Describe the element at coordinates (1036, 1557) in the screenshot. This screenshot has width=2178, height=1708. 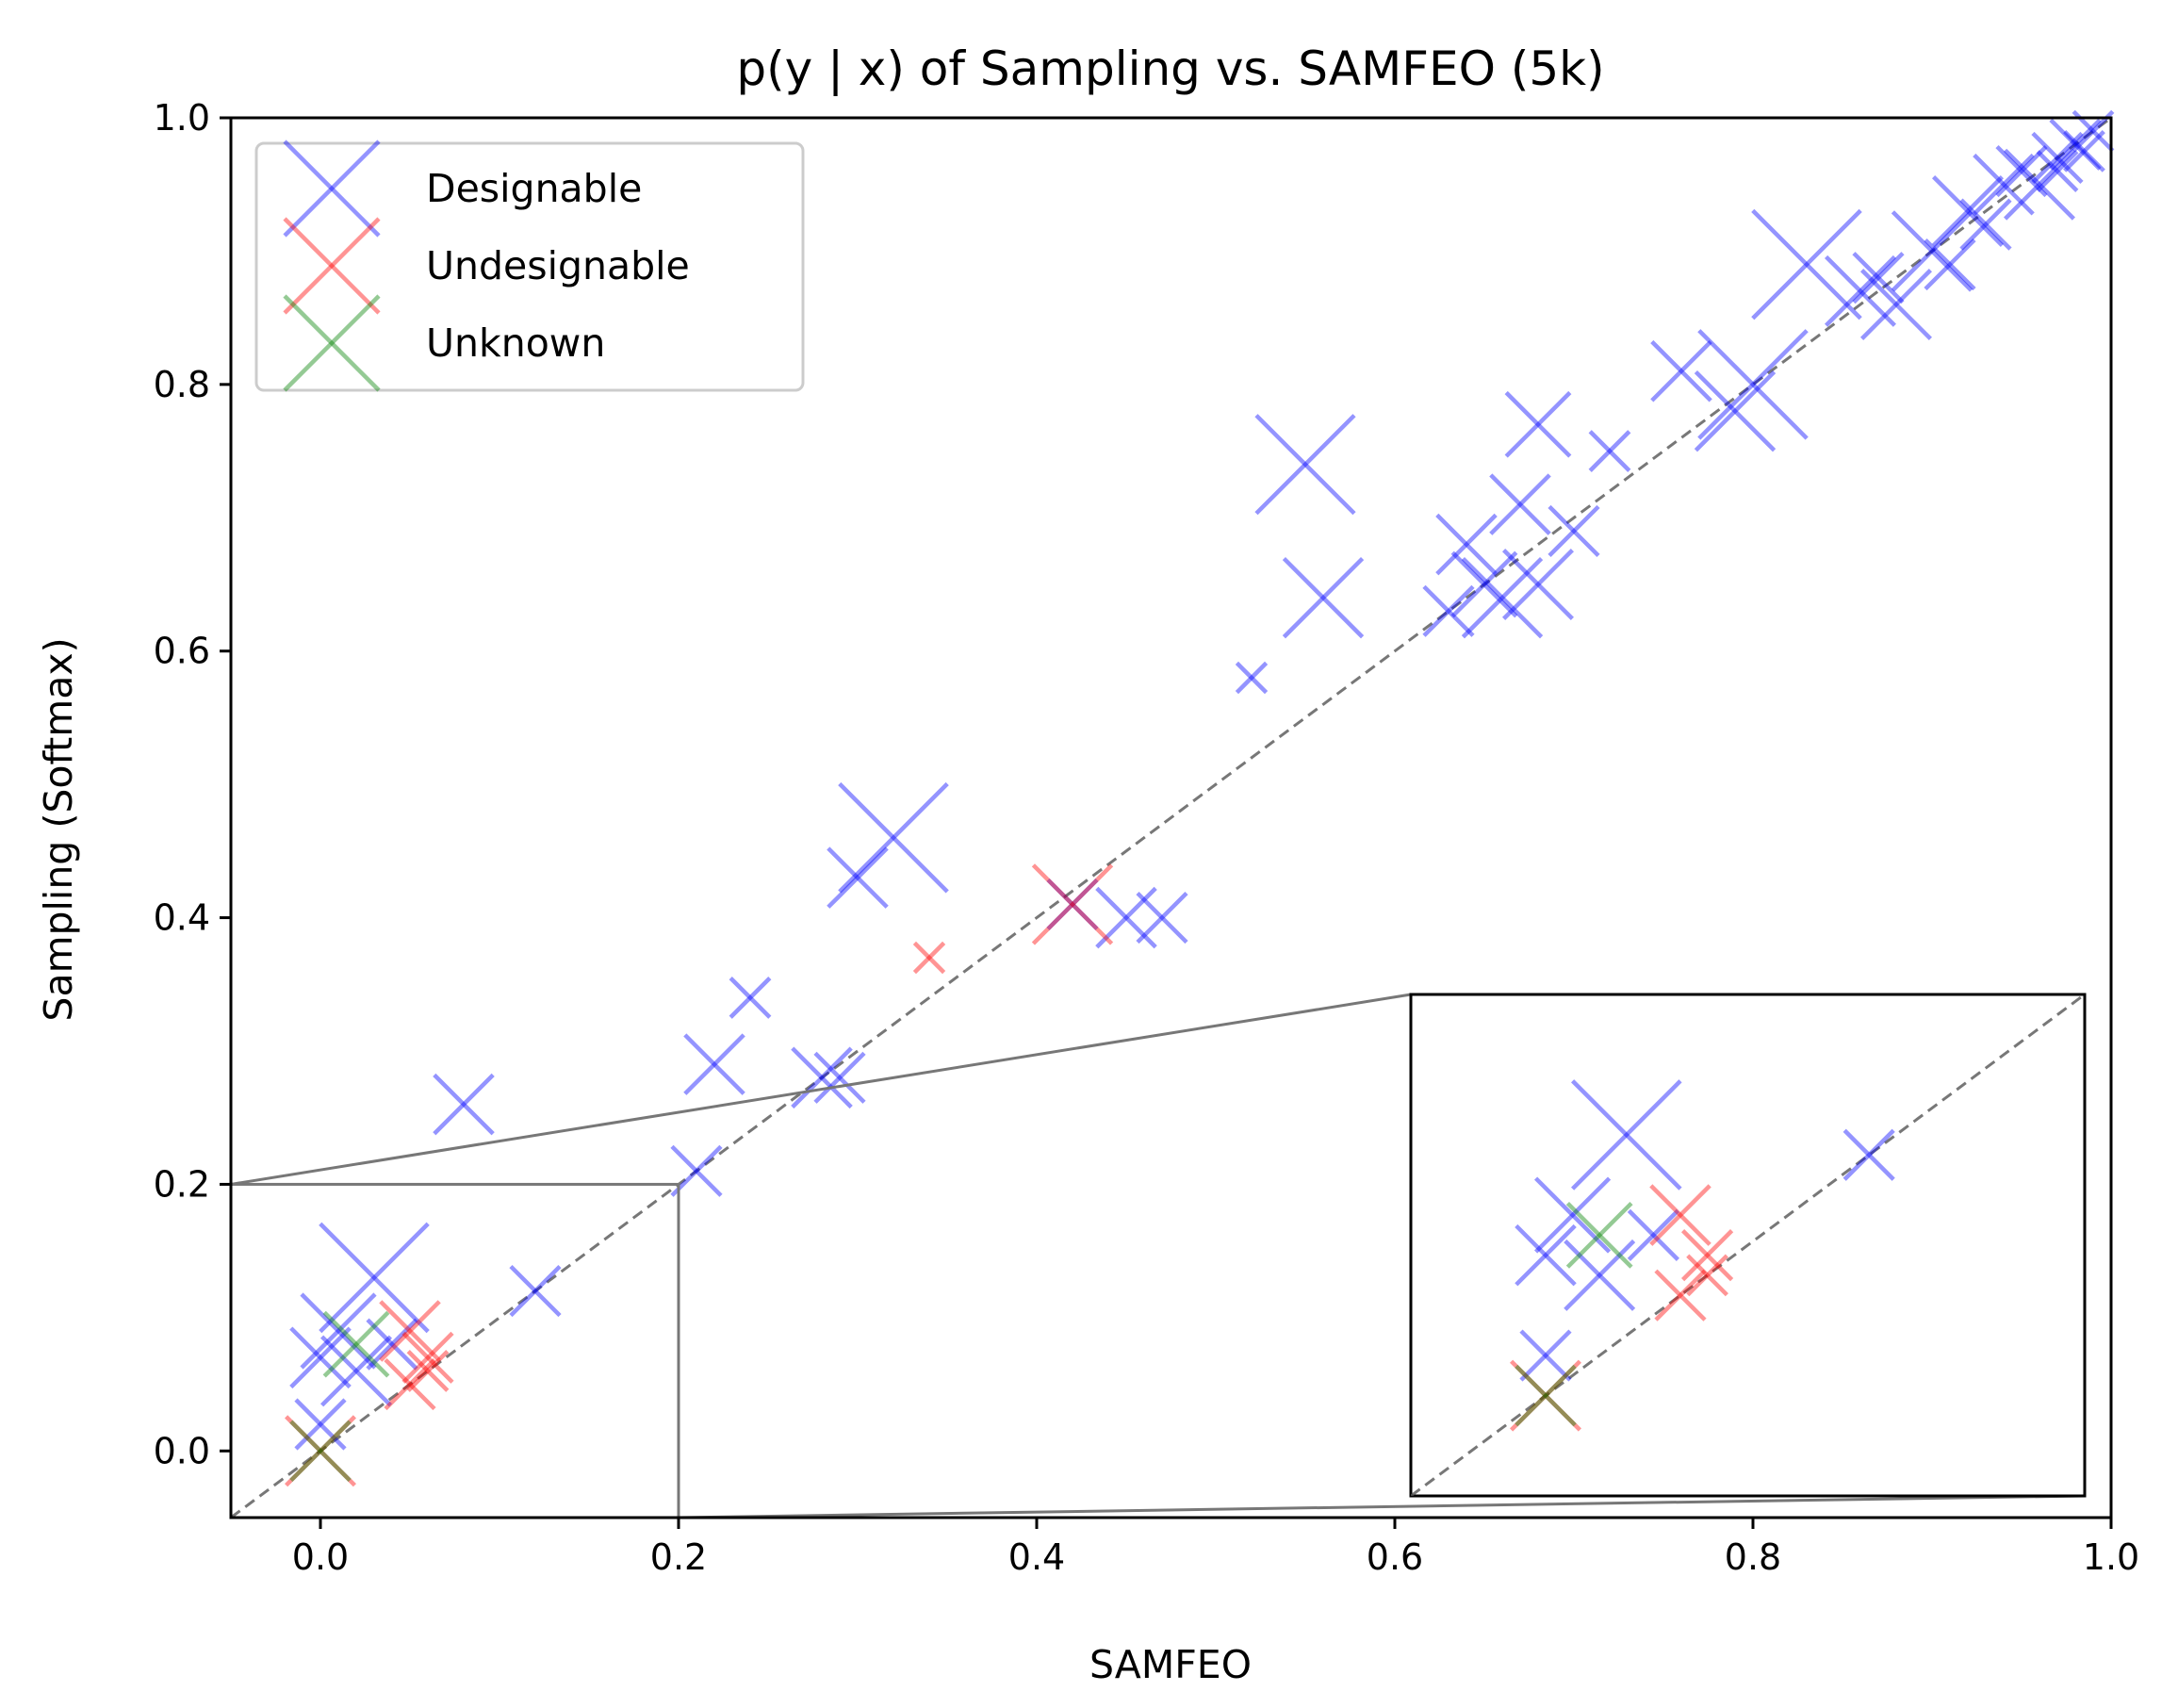
I see `x-tick-label: 0.4` at that location.